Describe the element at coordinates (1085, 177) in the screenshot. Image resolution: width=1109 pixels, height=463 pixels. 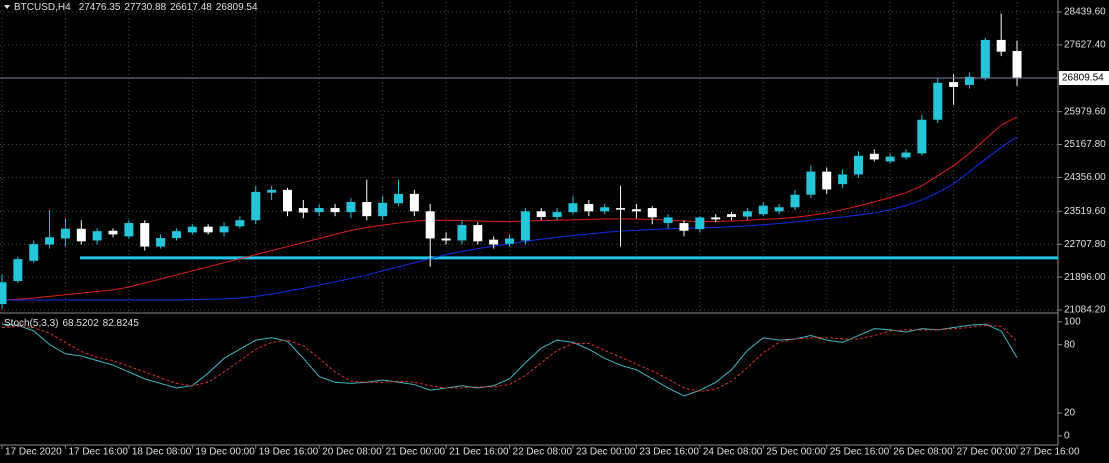
I see `y-tick-label: 24356.00` at that location.